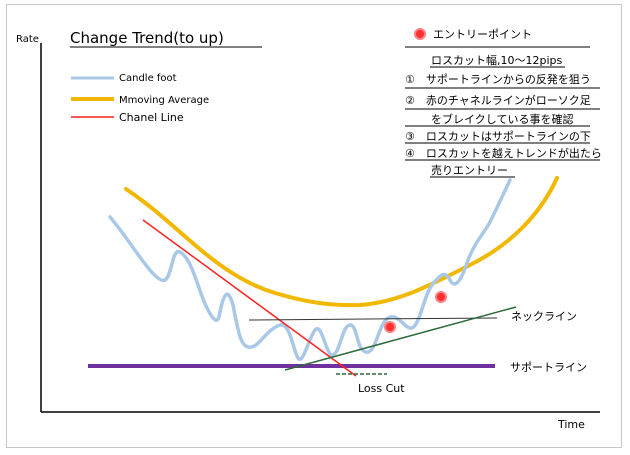 The image size is (630, 455). I want to click on note-3: ③ ロスカットはサポートラインの下, so click(498, 136).